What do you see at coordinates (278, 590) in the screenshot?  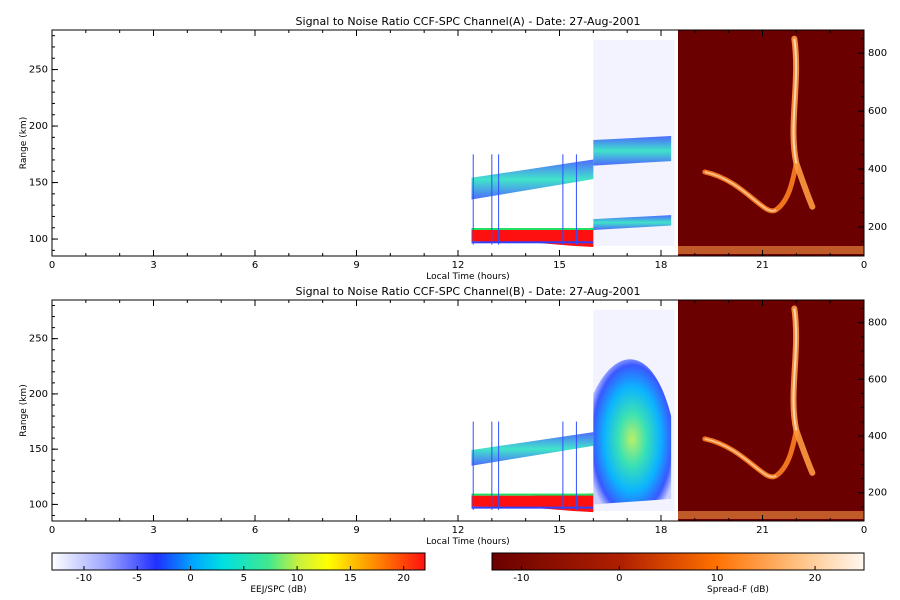 I see `colorbar-label: EEJ/SPC (dB)` at bounding box center [278, 590].